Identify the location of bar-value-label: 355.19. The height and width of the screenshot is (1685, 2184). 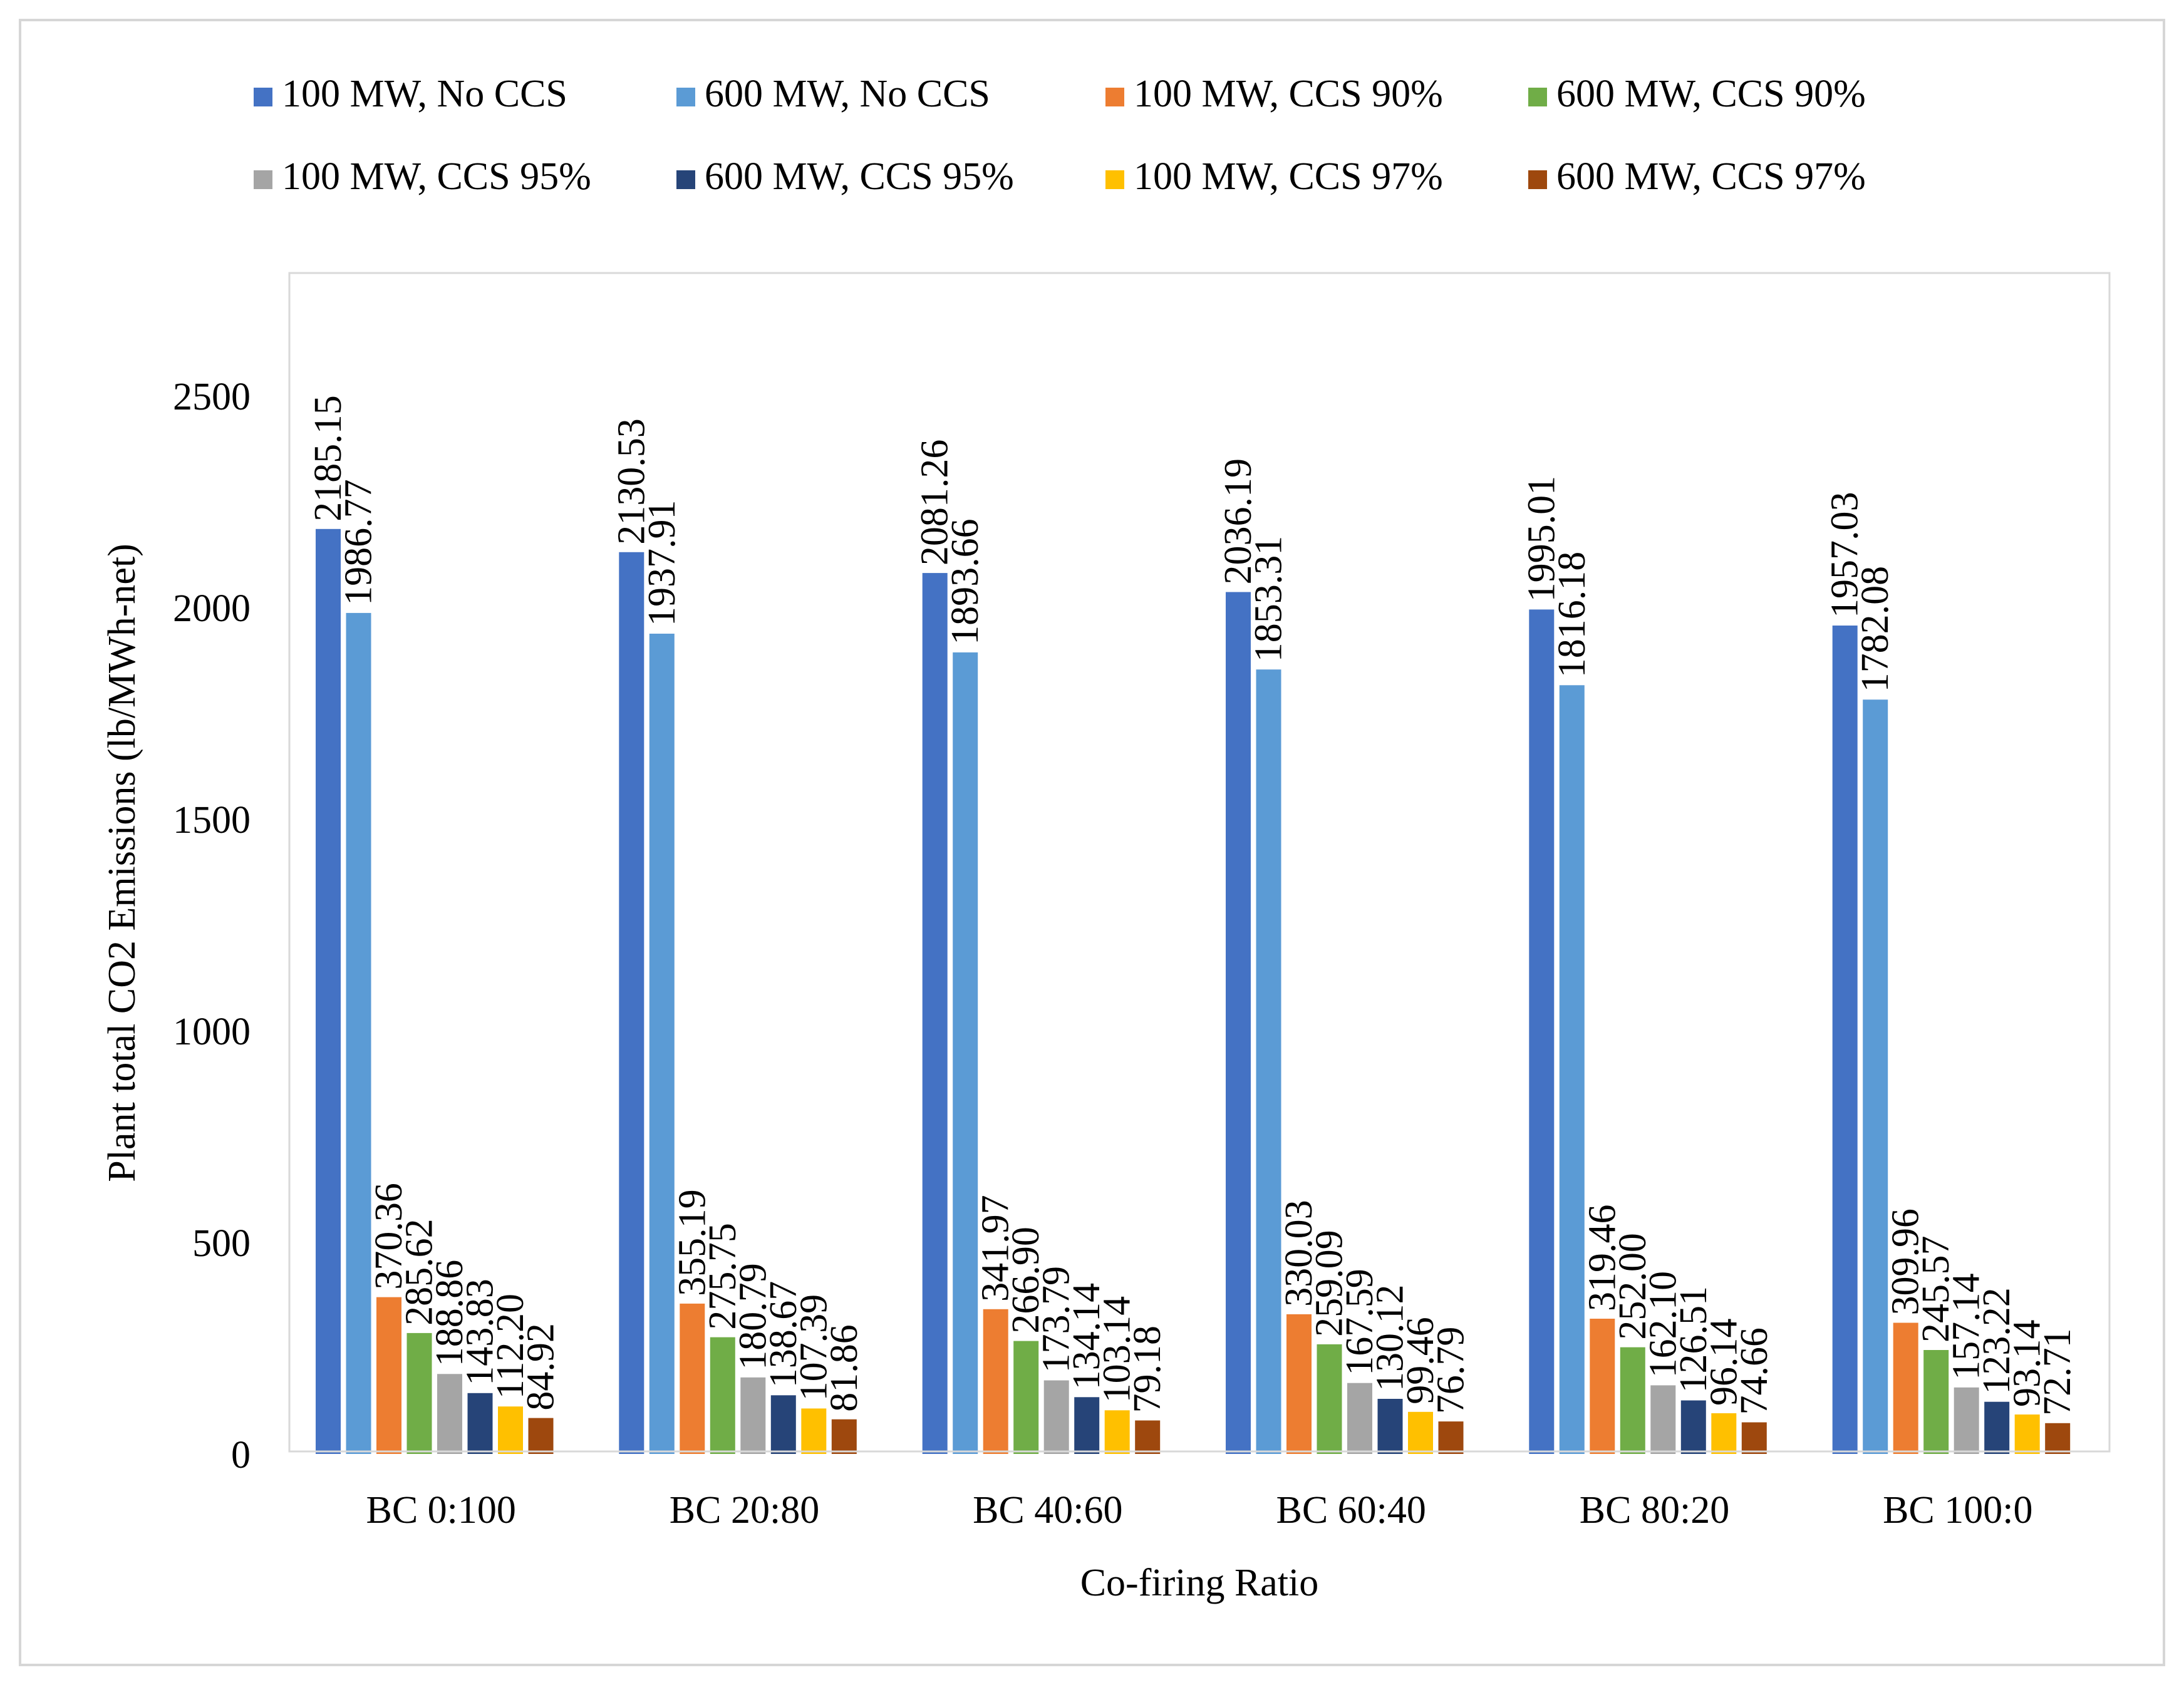
(692, 1242).